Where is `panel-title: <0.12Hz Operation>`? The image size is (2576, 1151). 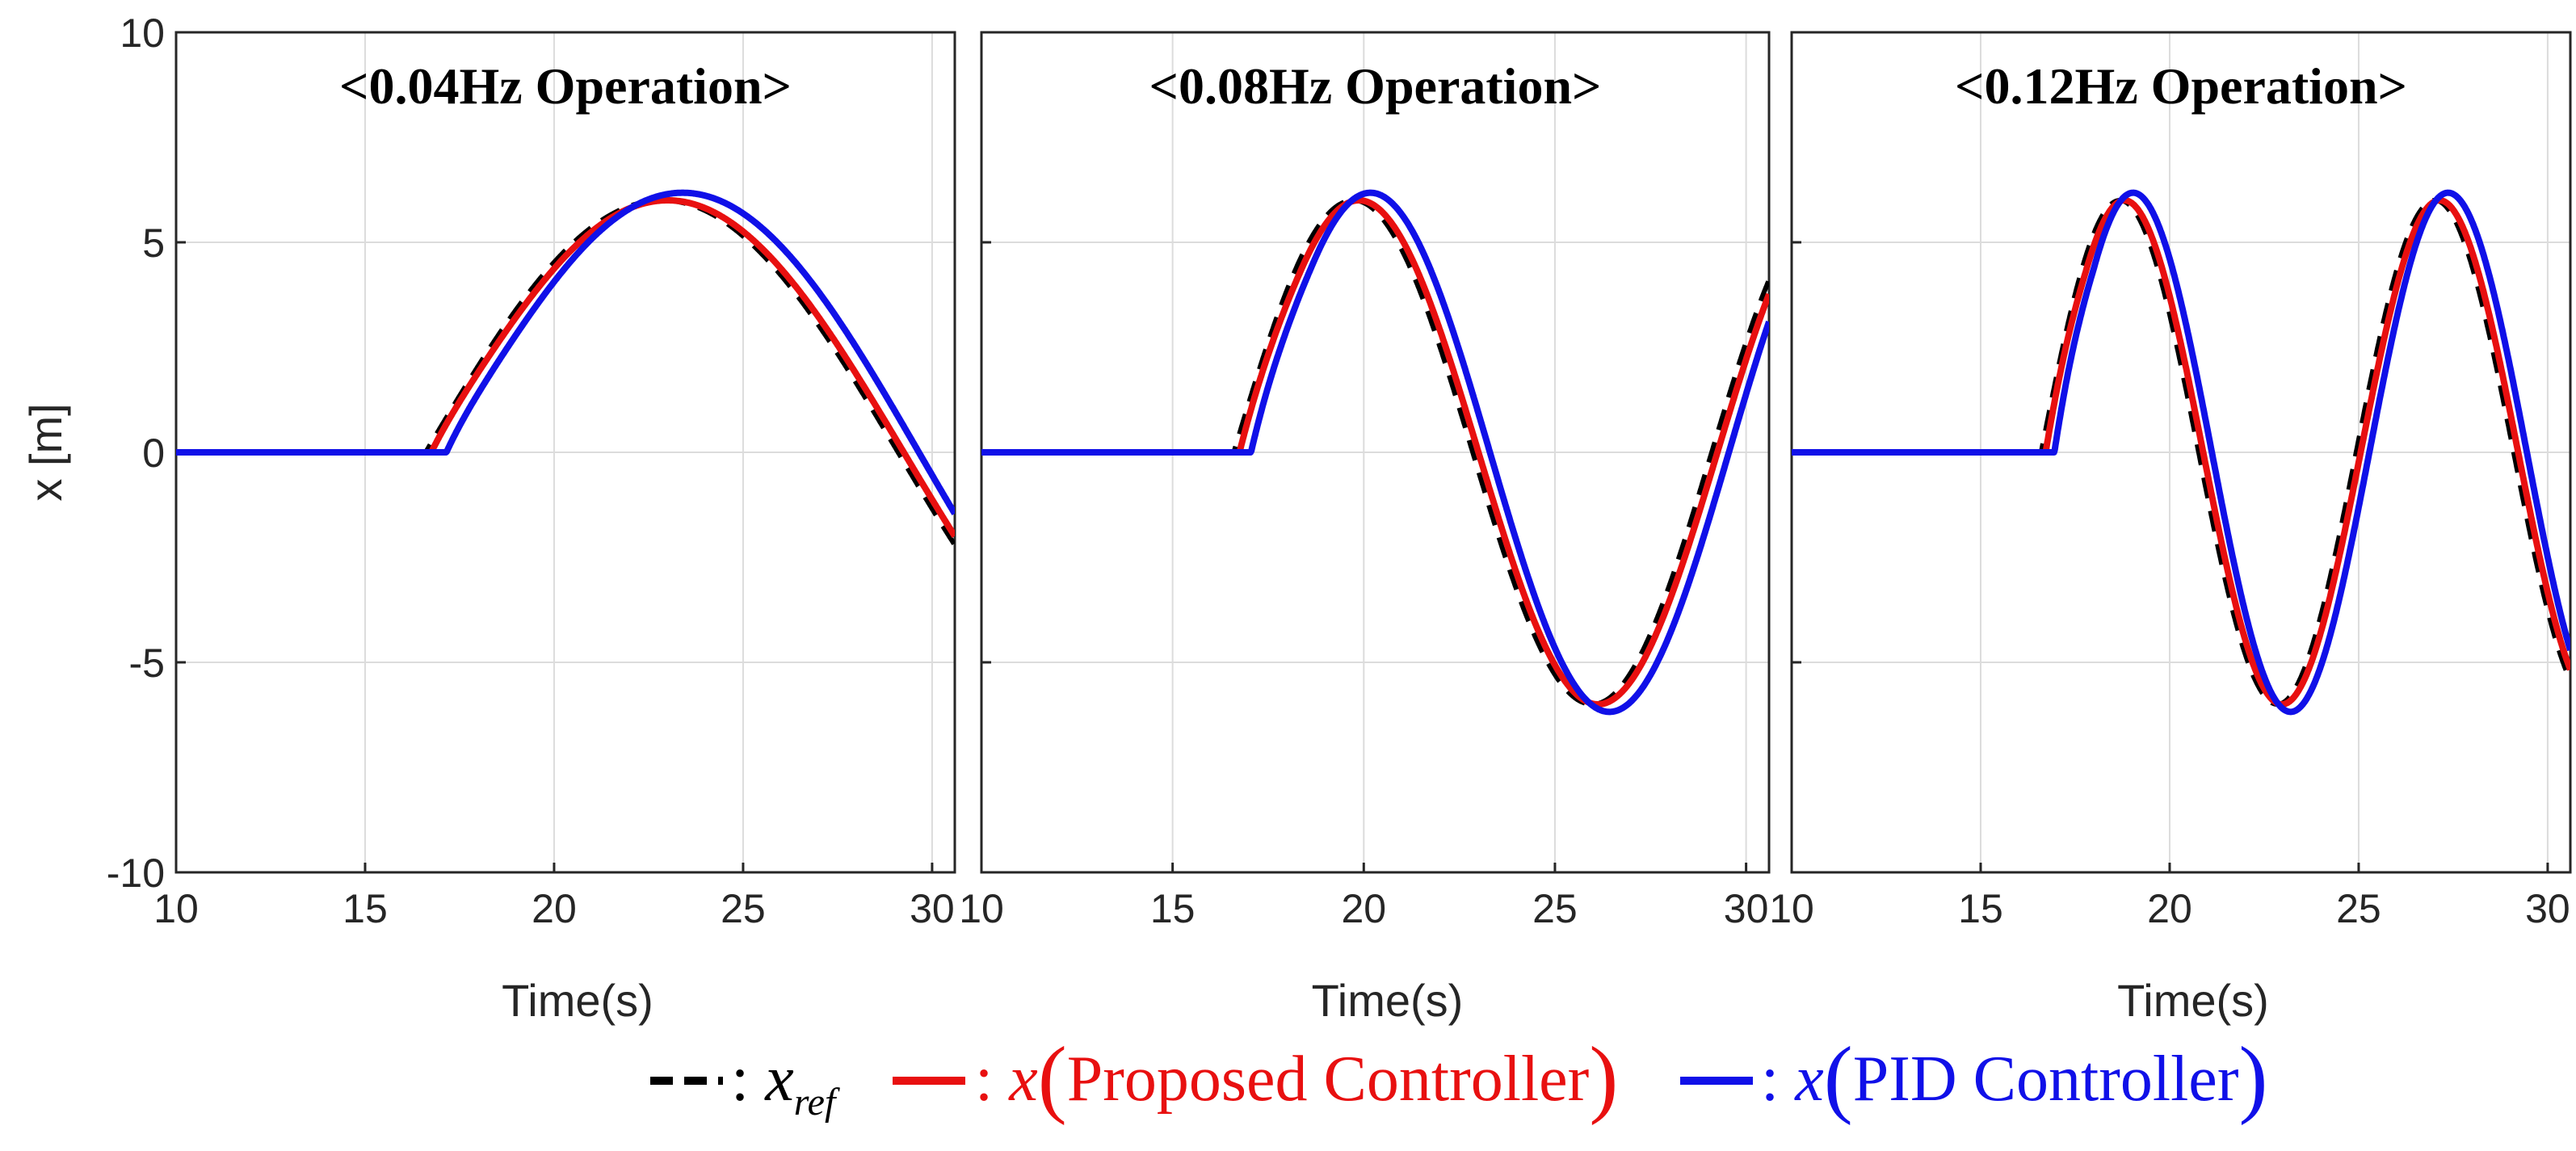
panel-title: <0.12Hz Operation> is located at coordinates (2181, 86).